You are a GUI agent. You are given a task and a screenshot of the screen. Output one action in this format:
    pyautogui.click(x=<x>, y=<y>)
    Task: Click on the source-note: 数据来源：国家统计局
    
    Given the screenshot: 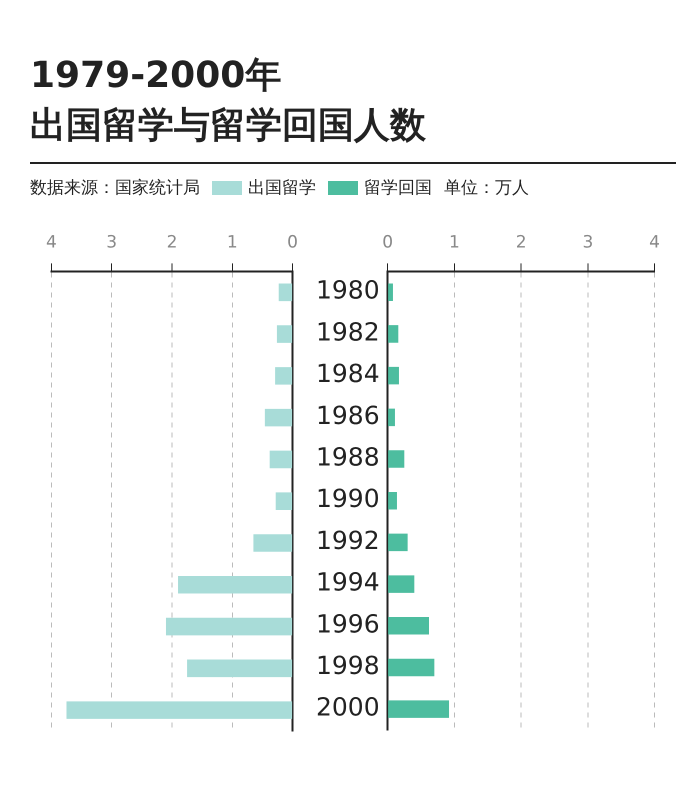 What is the action you would take?
    pyautogui.click(x=115, y=188)
    